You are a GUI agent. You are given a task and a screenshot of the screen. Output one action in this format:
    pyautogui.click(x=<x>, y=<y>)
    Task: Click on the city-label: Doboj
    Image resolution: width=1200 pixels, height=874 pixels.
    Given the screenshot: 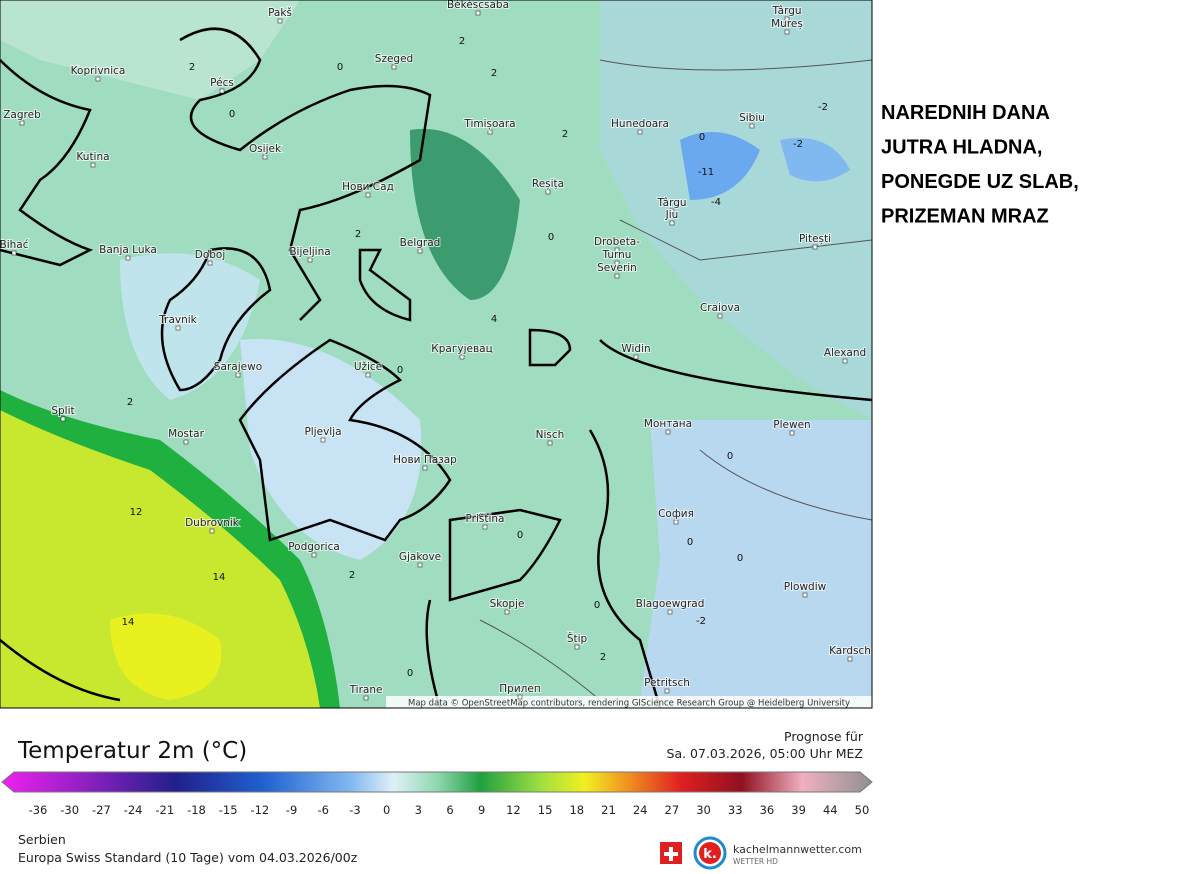 What is the action you would take?
    pyautogui.click(x=210, y=255)
    